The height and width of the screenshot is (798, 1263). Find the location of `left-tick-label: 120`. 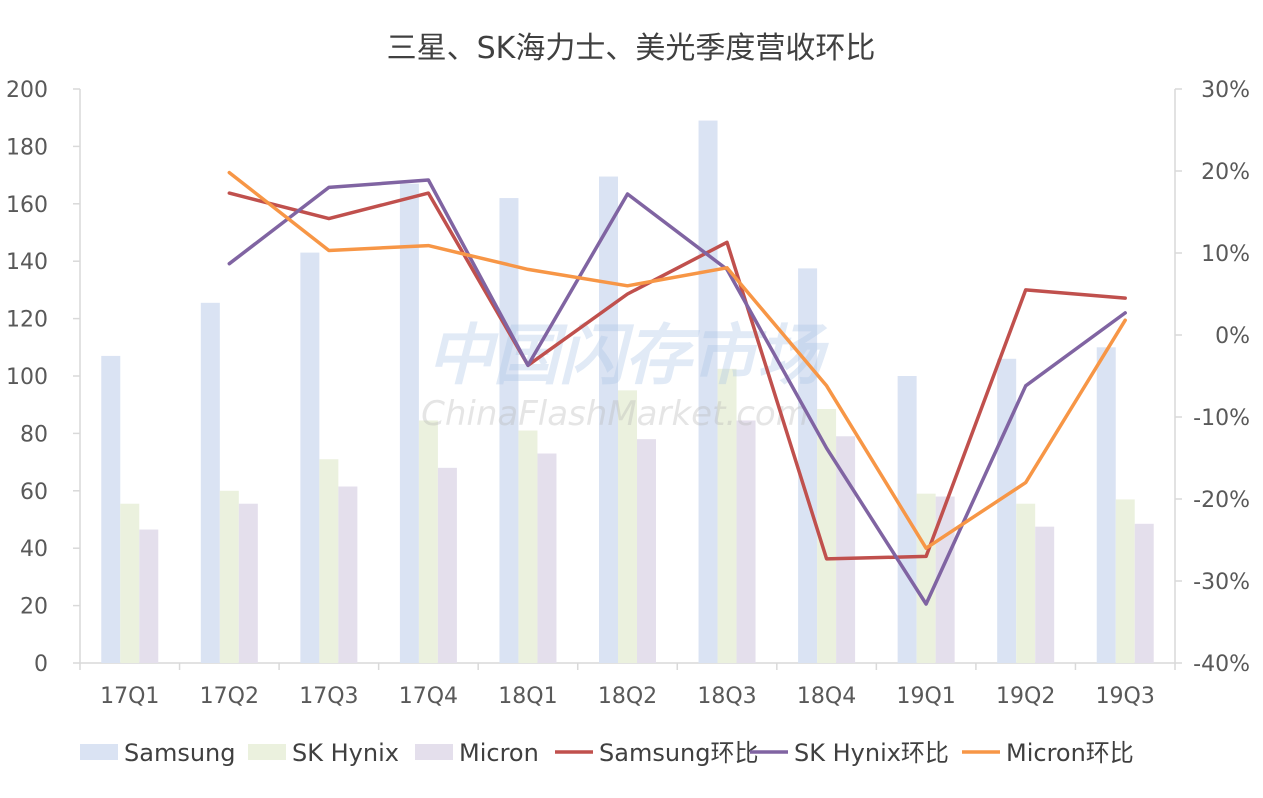

left-tick-label: 120 is located at coordinates (27, 320).